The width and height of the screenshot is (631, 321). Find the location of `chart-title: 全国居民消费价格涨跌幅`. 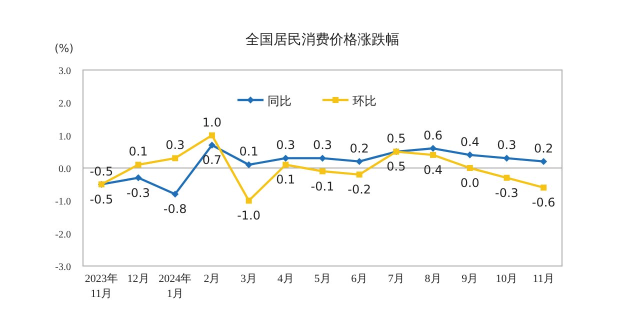

chart-title: 全国居民消费价格涨跌幅 is located at coordinates (323, 40).